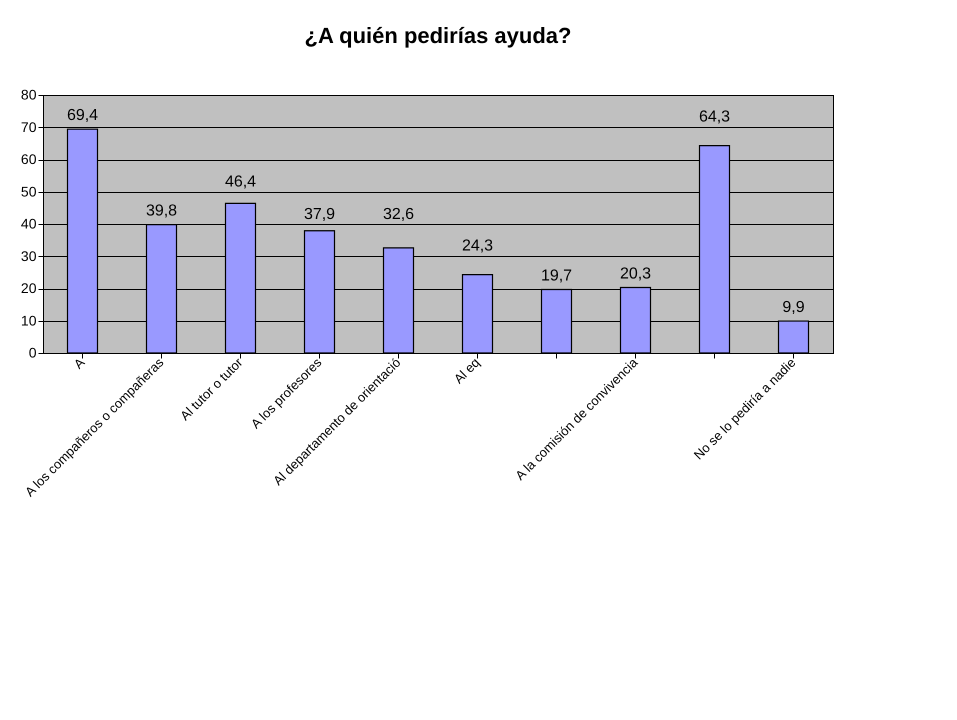 The width and height of the screenshot is (957, 720). Describe the element at coordinates (28, 256) in the screenshot. I see `y-tick-label: 30` at that location.